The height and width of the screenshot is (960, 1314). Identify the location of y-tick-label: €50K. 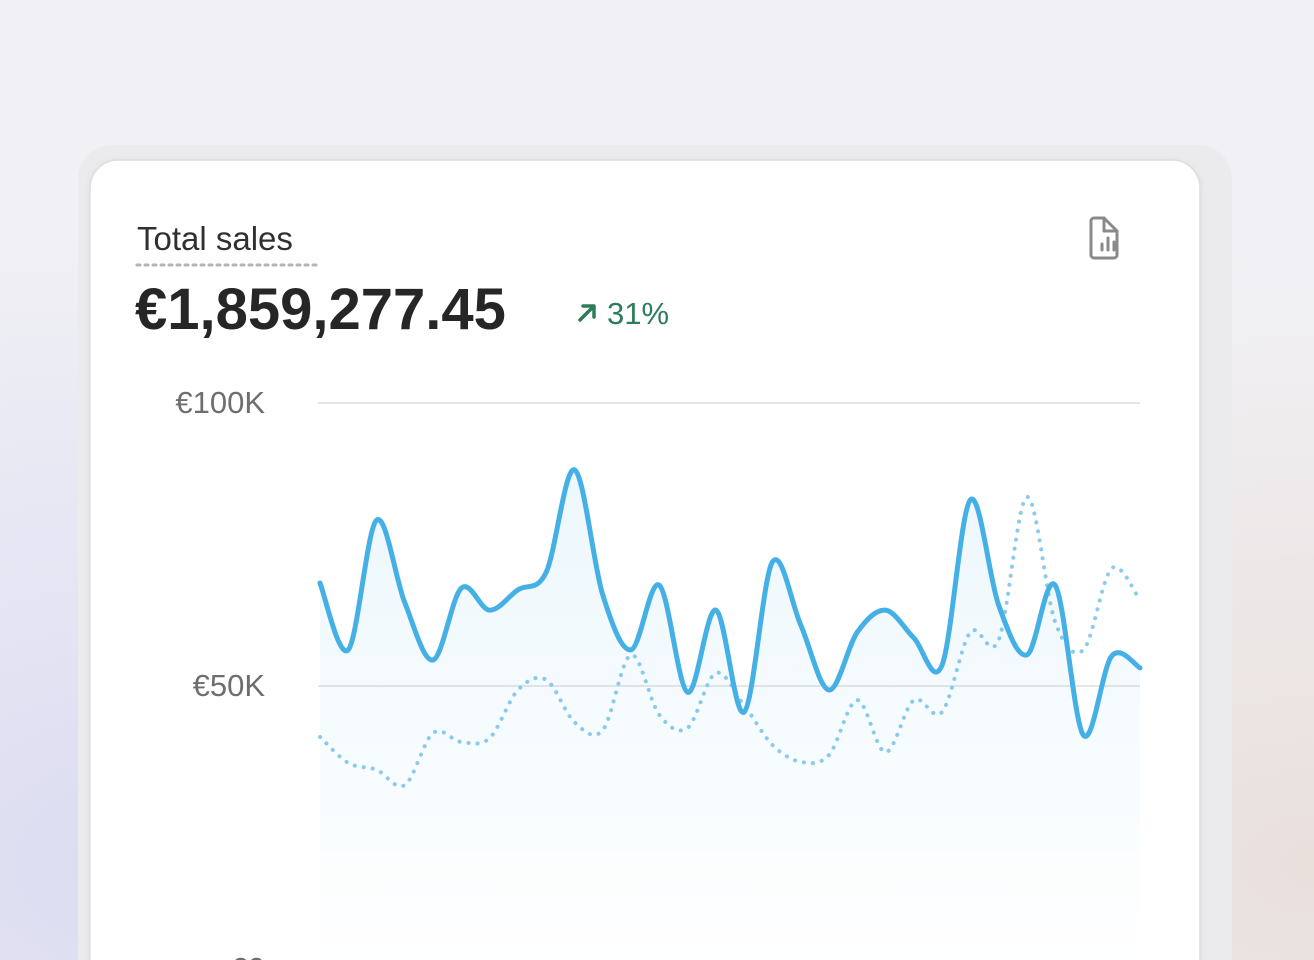
(229, 685).